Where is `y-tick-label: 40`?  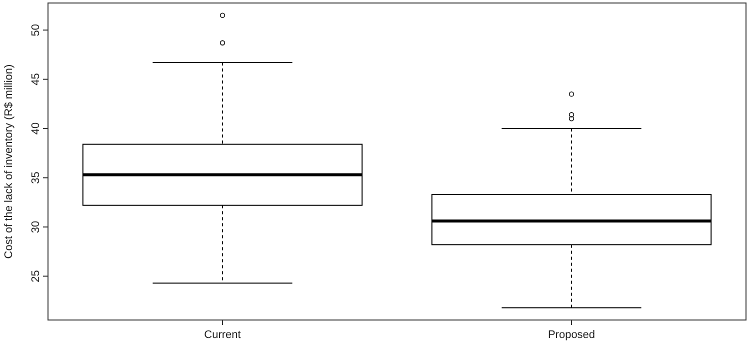 y-tick-label: 40 is located at coordinates (36, 128).